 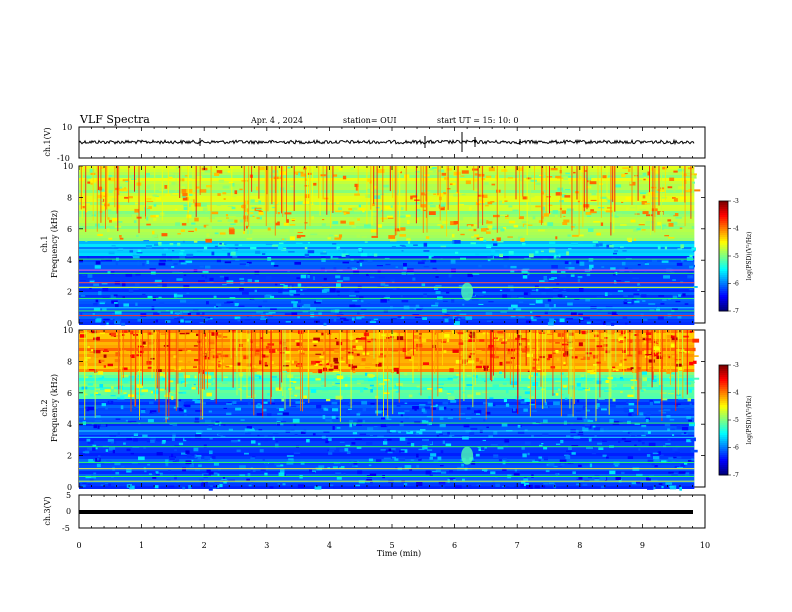 I want to click on ch1-ytick-top: 10, so click(x=67, y=127).